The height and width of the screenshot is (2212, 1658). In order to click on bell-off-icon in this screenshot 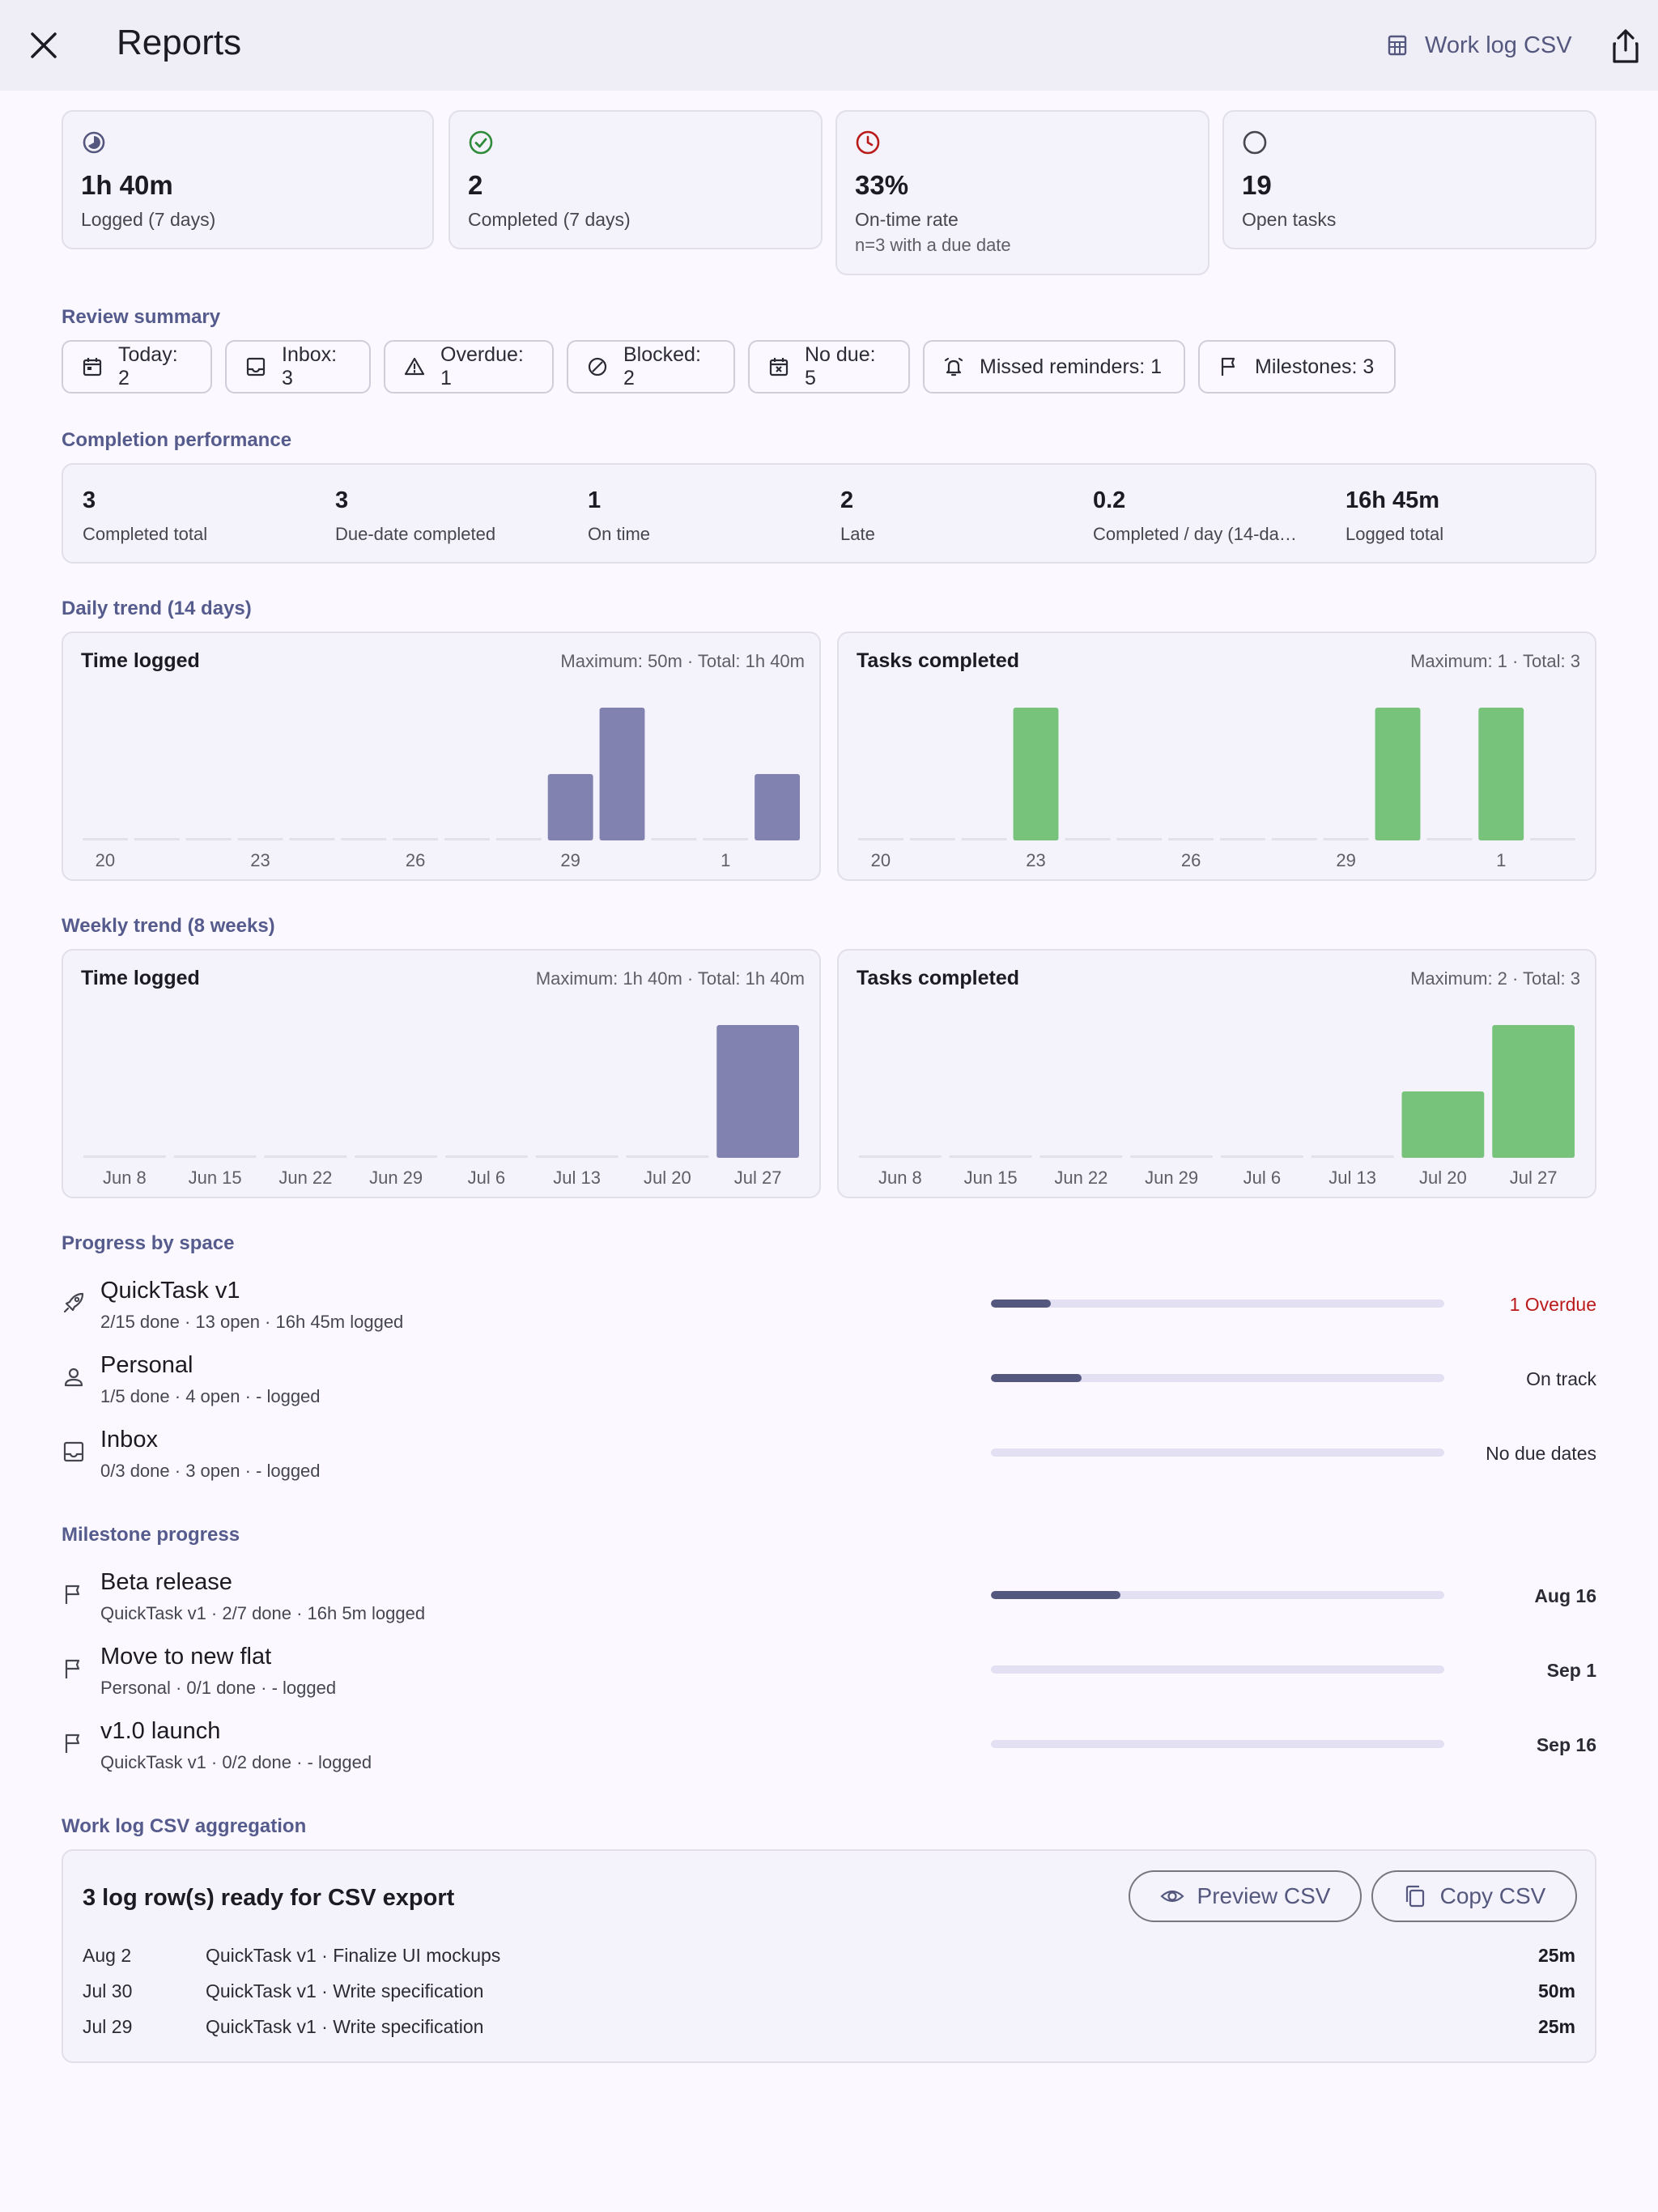, I will do `click(953, 366)`.